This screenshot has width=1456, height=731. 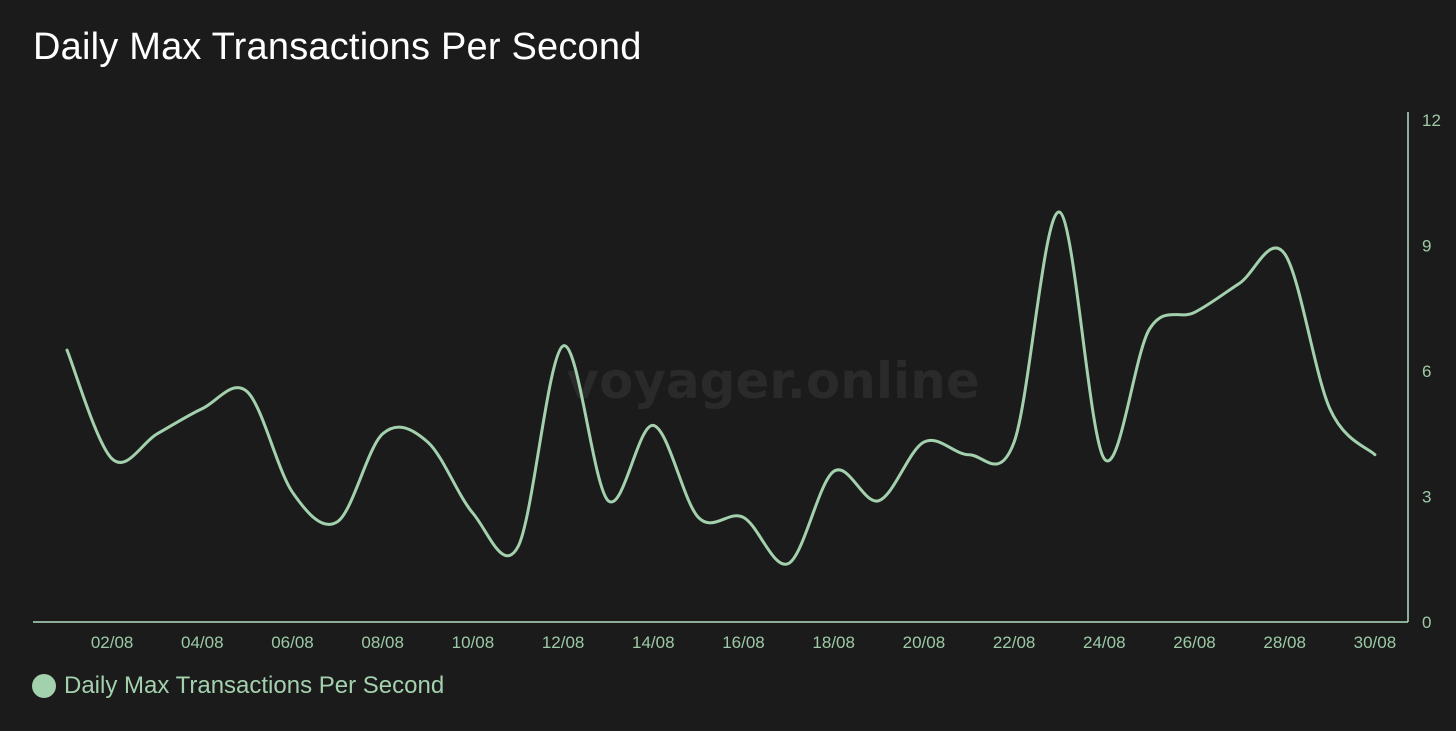 I want to click on y-tick-label: 3, so click(x=1426, y=497).